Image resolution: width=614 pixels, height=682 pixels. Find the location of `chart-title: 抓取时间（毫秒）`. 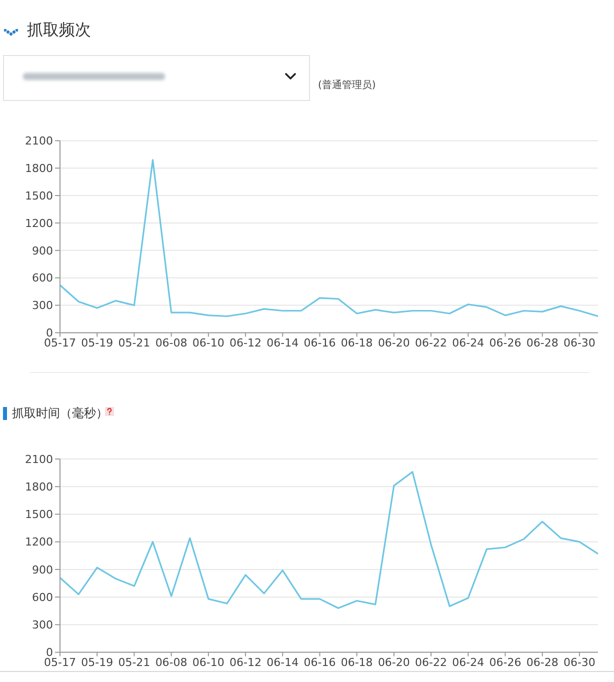

chart-title: 抓取时间（毫秒） is located at coordinates (60, 413).